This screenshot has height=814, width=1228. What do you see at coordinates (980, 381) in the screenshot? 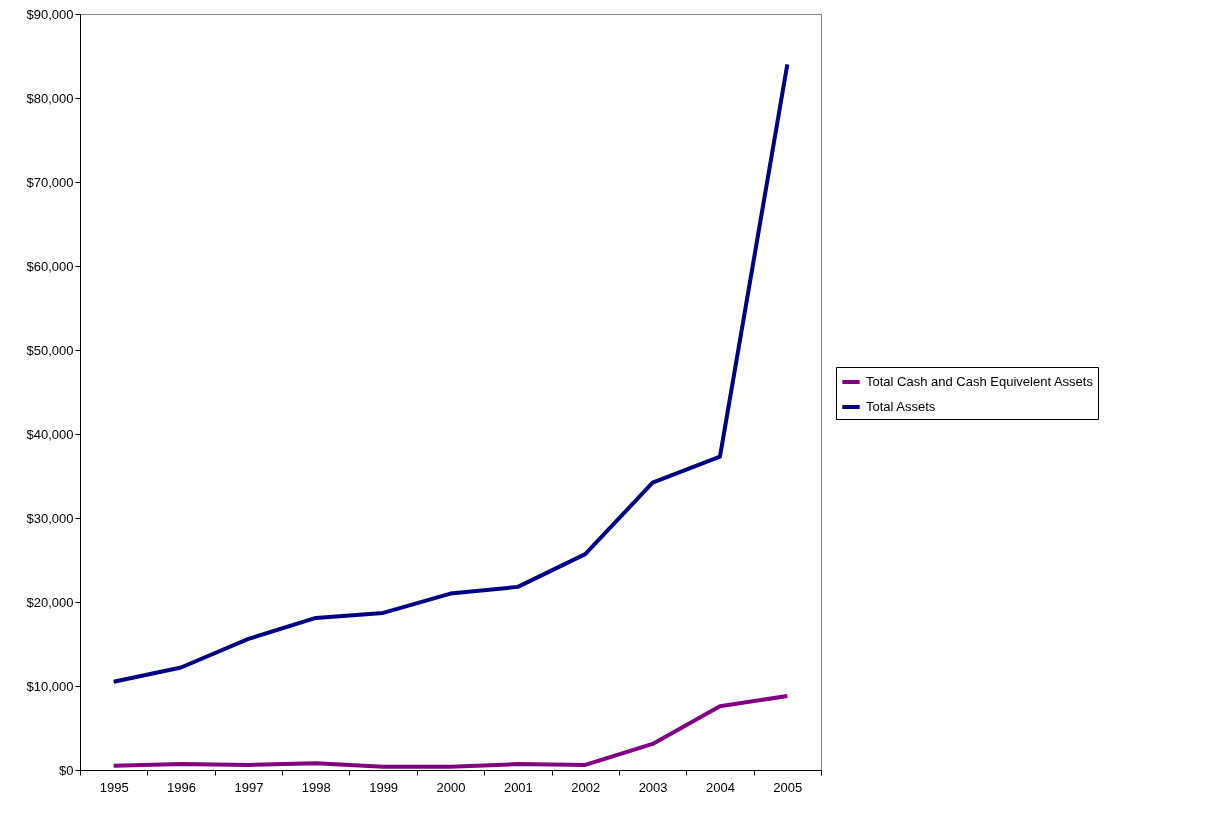
I see `legend-label: Total Cash and Cash Equivelent Assets` at bounding box center [980, 381].